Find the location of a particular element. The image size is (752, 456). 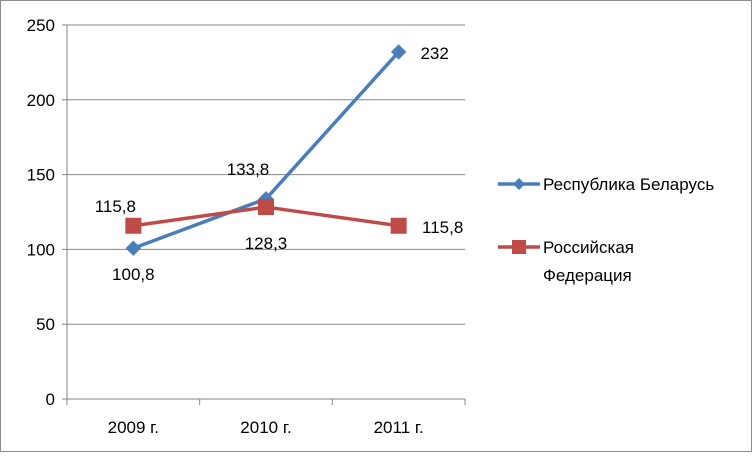

legend: Республика Беларусь Российская Федерация is located at coordinates (606, 230).